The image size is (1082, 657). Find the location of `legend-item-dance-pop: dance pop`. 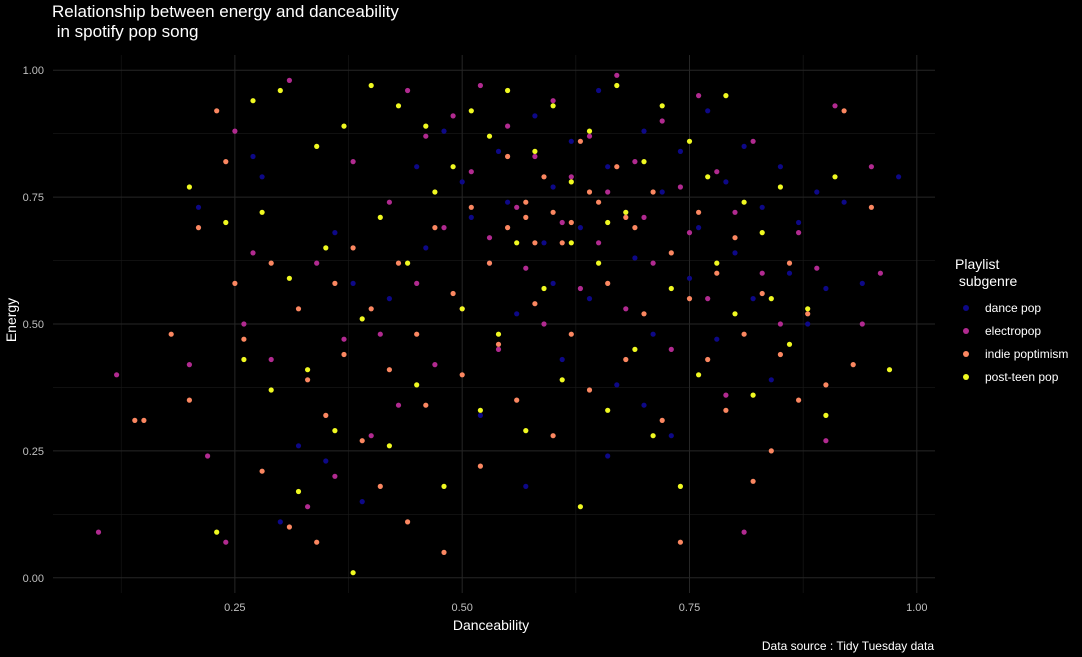

legend-item-dance-pop: dance pop is located at coordinates (1011, 307).